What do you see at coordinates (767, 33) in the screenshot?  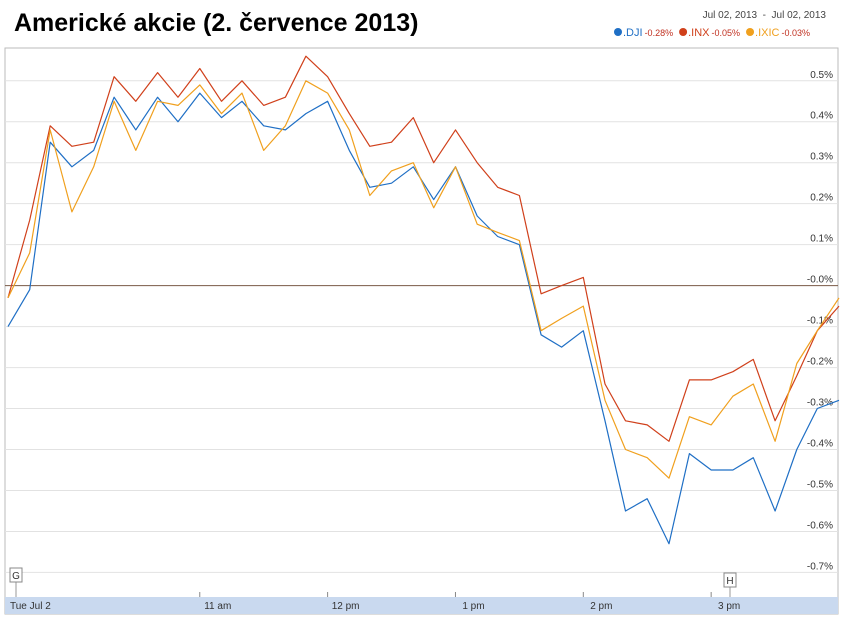 I see `legend-label: .IXIC` at bounding box center [767, 33].